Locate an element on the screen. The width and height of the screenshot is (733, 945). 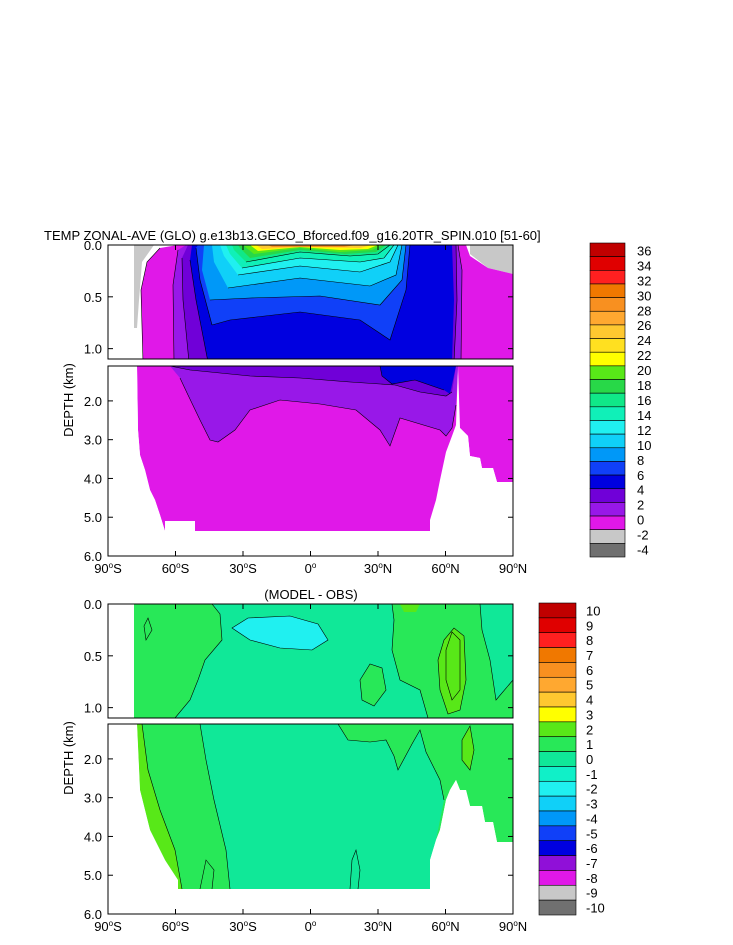
contour-lines is located at coordinates (328, 661).